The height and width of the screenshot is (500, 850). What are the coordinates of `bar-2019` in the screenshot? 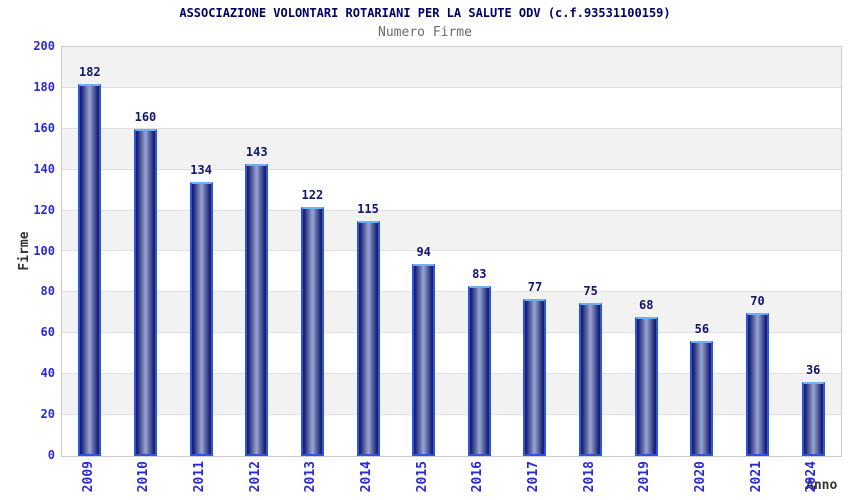 It's located at (646, 386).